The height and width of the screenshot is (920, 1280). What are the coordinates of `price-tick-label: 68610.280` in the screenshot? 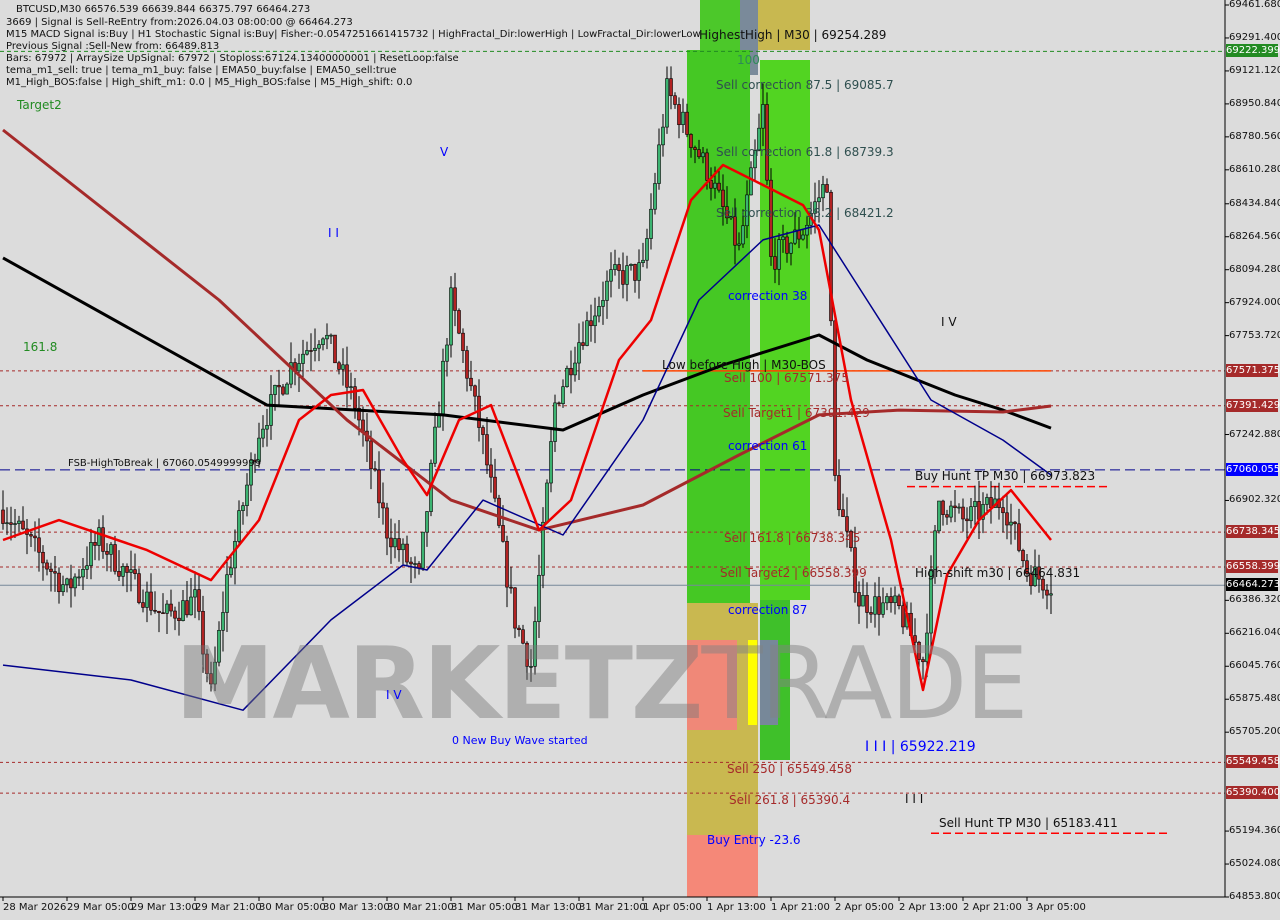 It's located at (1254, 169).